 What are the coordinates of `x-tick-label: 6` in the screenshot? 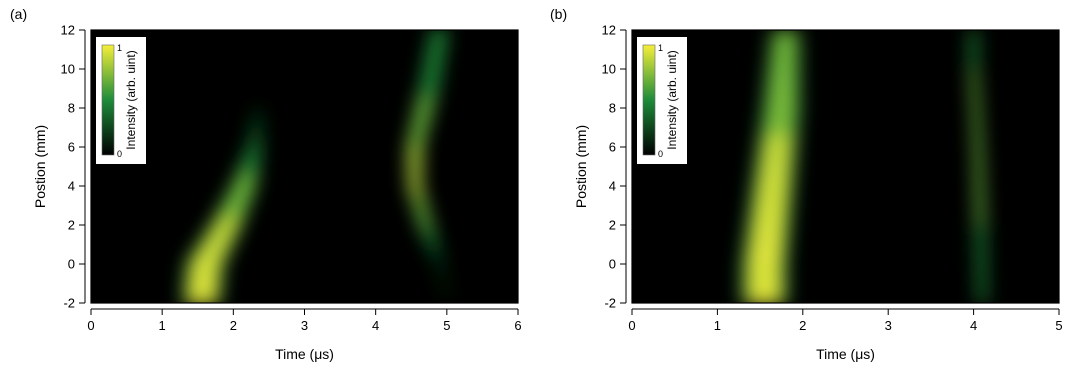 It's located at (517, 325).